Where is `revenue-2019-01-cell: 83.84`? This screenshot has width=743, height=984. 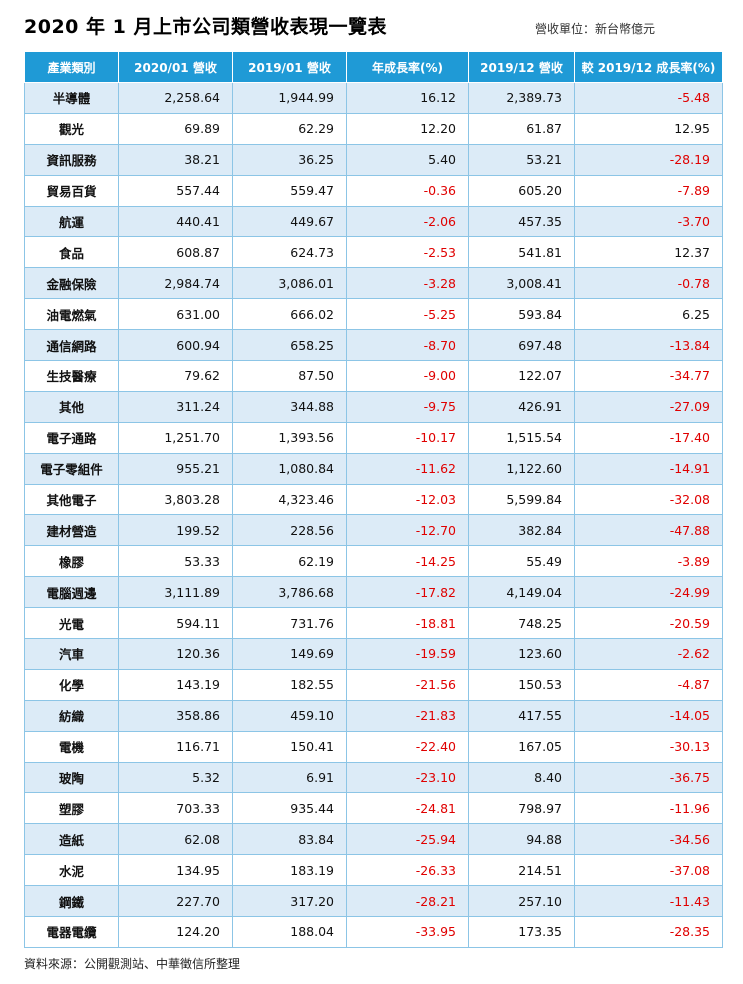
revenue-2019-01-cell: 83.84 is located at coordinates (289, 839).